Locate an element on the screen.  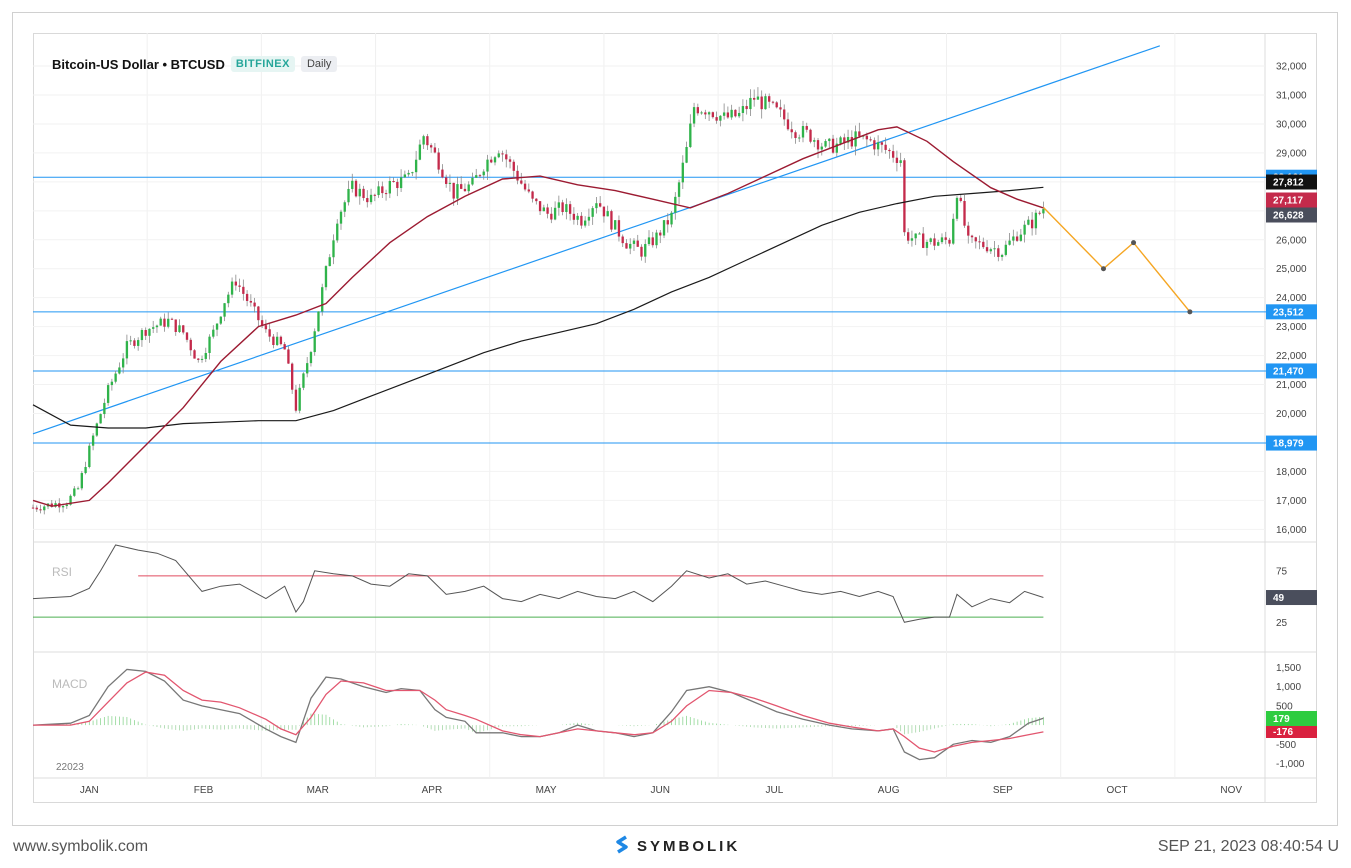
macd-tick-label: 1,000 is located at coordinates (1288, 687).